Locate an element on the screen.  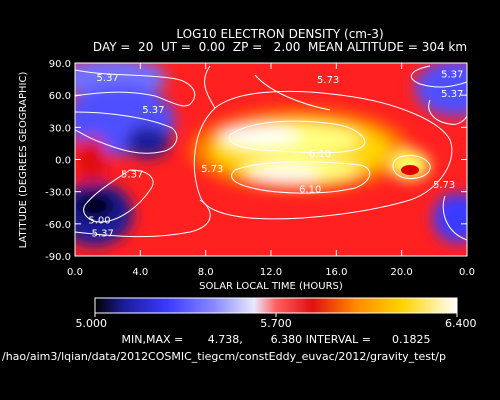
stats-line: MIN,MAX = 4.738, 6.380 INTERVAL = 0.1825 is located at coordinates (276, 339).